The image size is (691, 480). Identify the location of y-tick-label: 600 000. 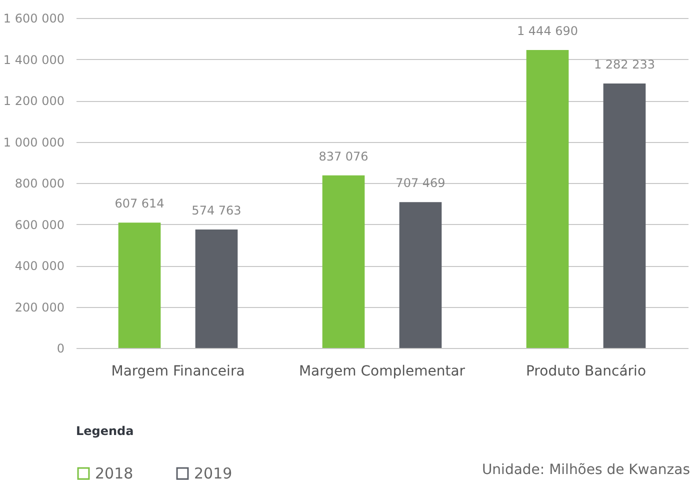
(39, 225).